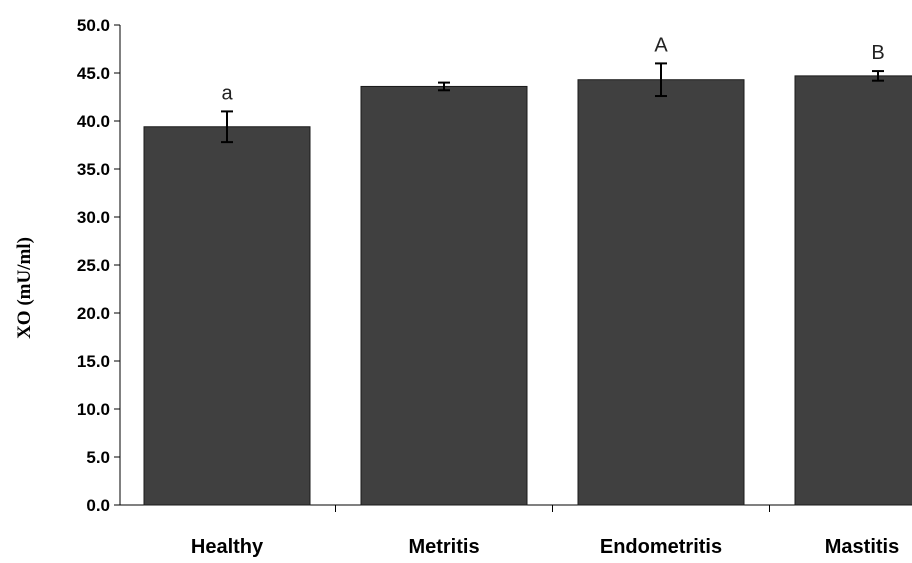  I want to click on bar-metritis, so click(444, 295).